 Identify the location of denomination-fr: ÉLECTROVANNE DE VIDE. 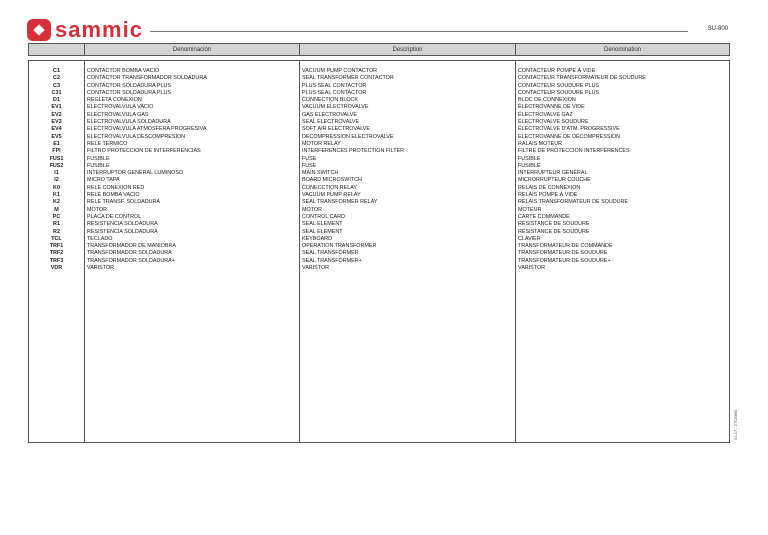
(551, 107).